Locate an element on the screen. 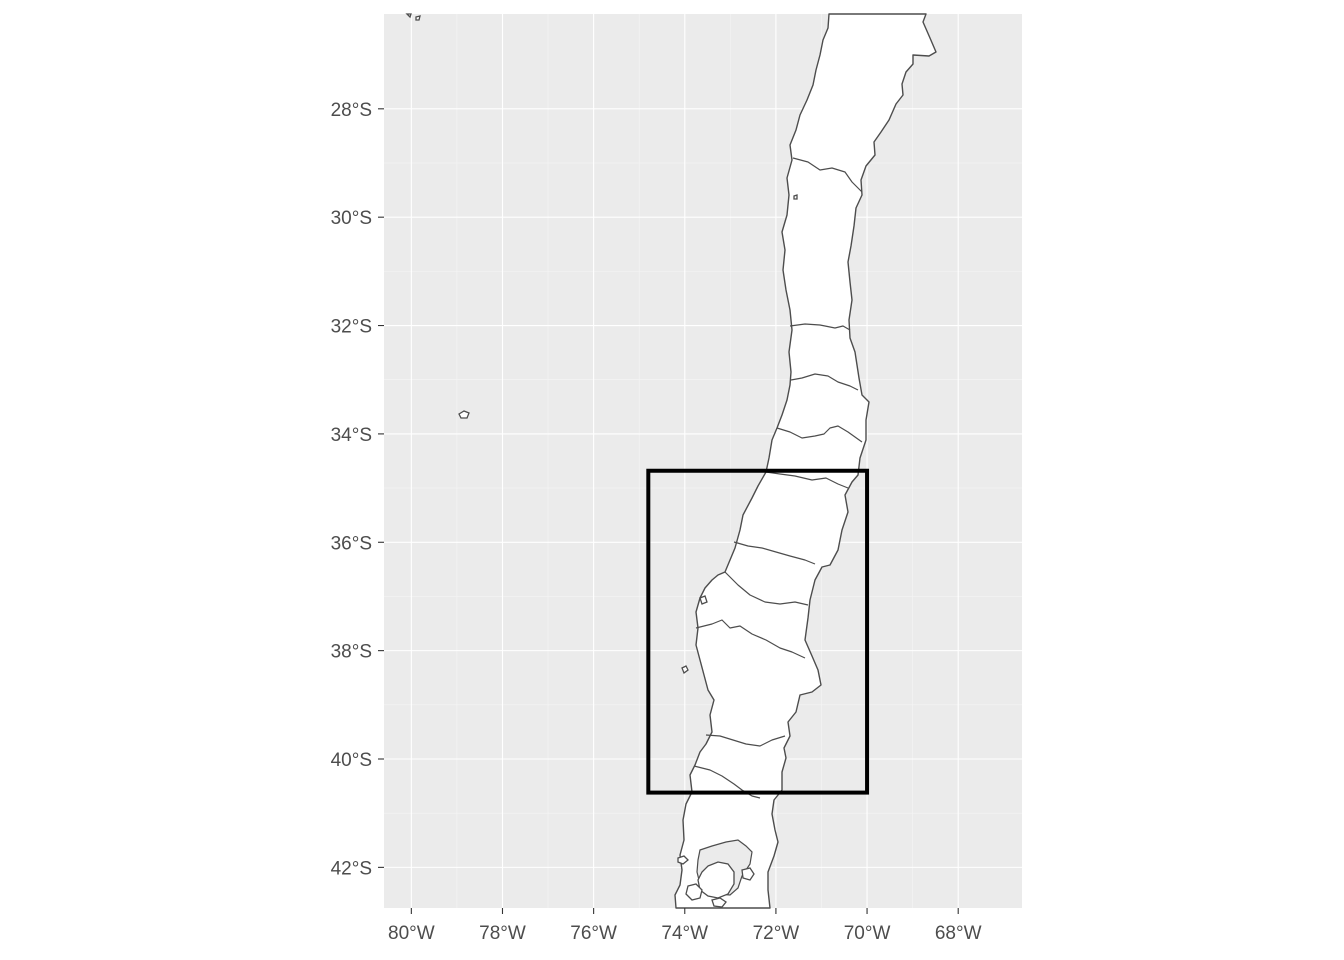  y-tick-label: 28°S is located at coordinates (351, 110).